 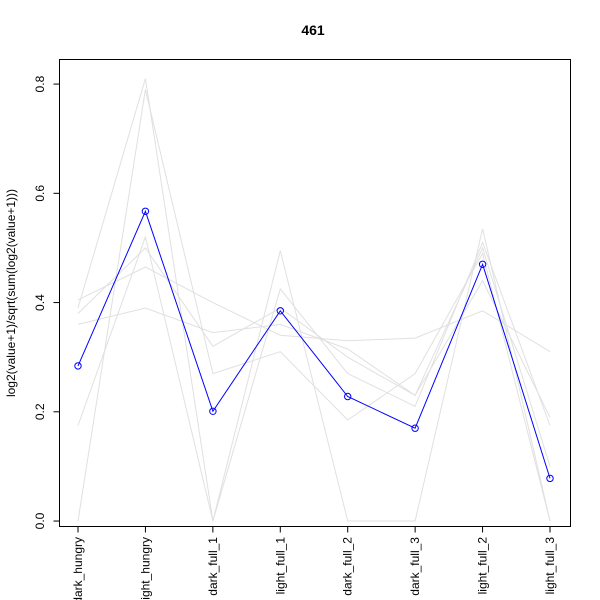 I want to click on y-axis: 0.0 0.2 0.4 0.6 0.8, so click(x=46, y=302).